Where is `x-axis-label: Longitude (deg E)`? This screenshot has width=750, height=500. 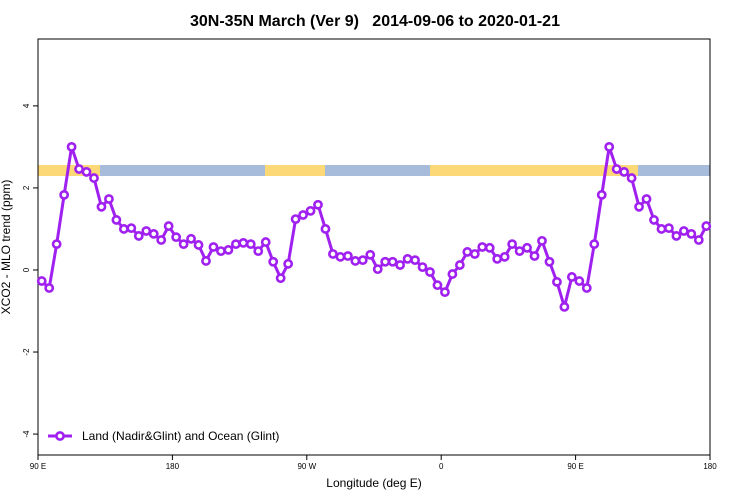
x-axis-label: Longitude (deg E) is located at coordinates (373, 483).